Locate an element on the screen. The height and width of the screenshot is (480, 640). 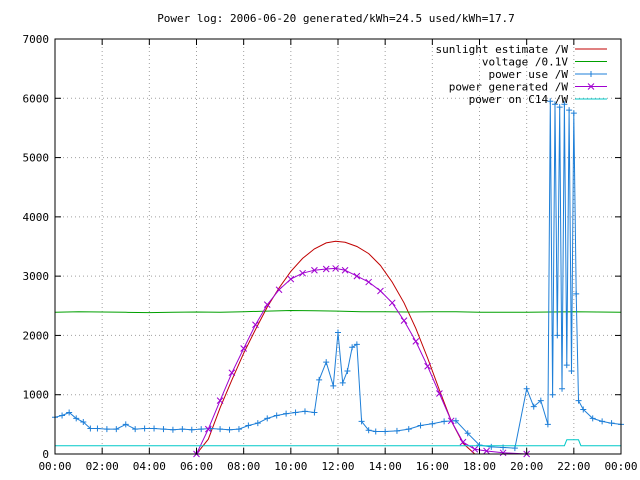
y-tick-label: 5000 is located at coordinates (36, 158).